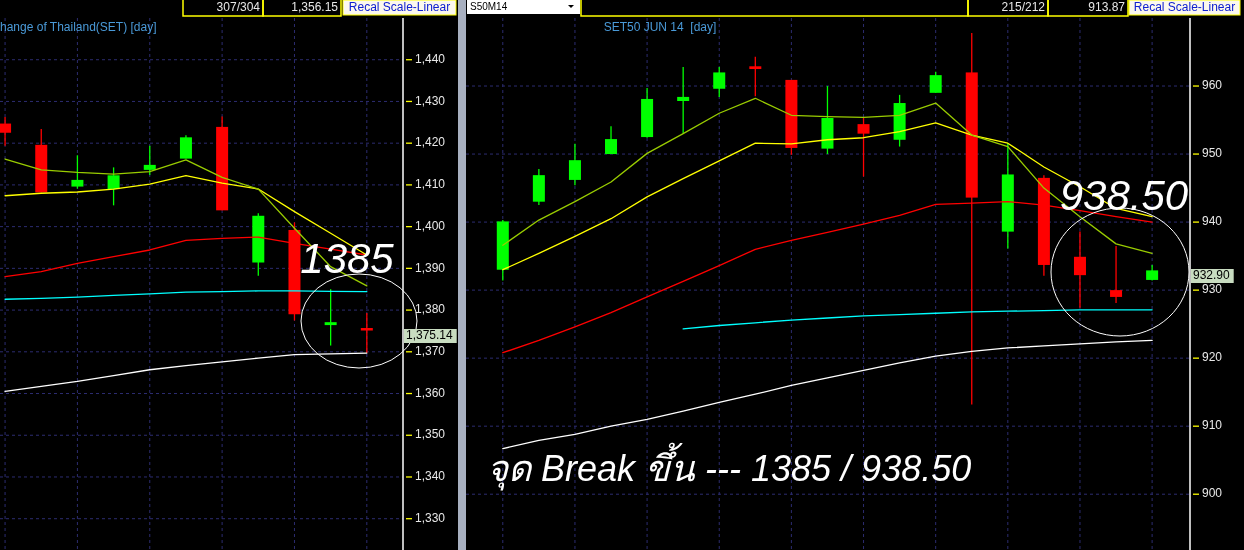 The image size is (1244, 550). What do you see at coordinates (430, 476) in the screenshot?
I see `y-tick-label: 1,340` at bounding box center [430, 476].